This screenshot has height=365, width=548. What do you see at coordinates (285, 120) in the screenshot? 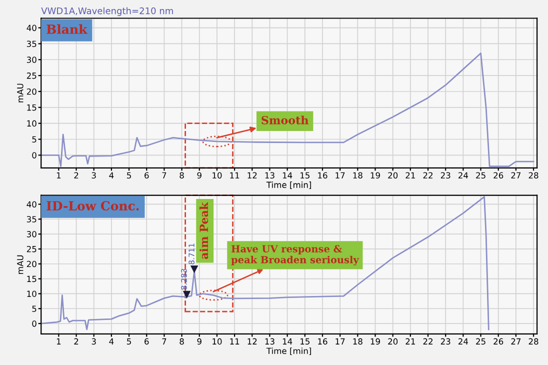
I see `annotation: Smooth` at bounding box center [285, 120].